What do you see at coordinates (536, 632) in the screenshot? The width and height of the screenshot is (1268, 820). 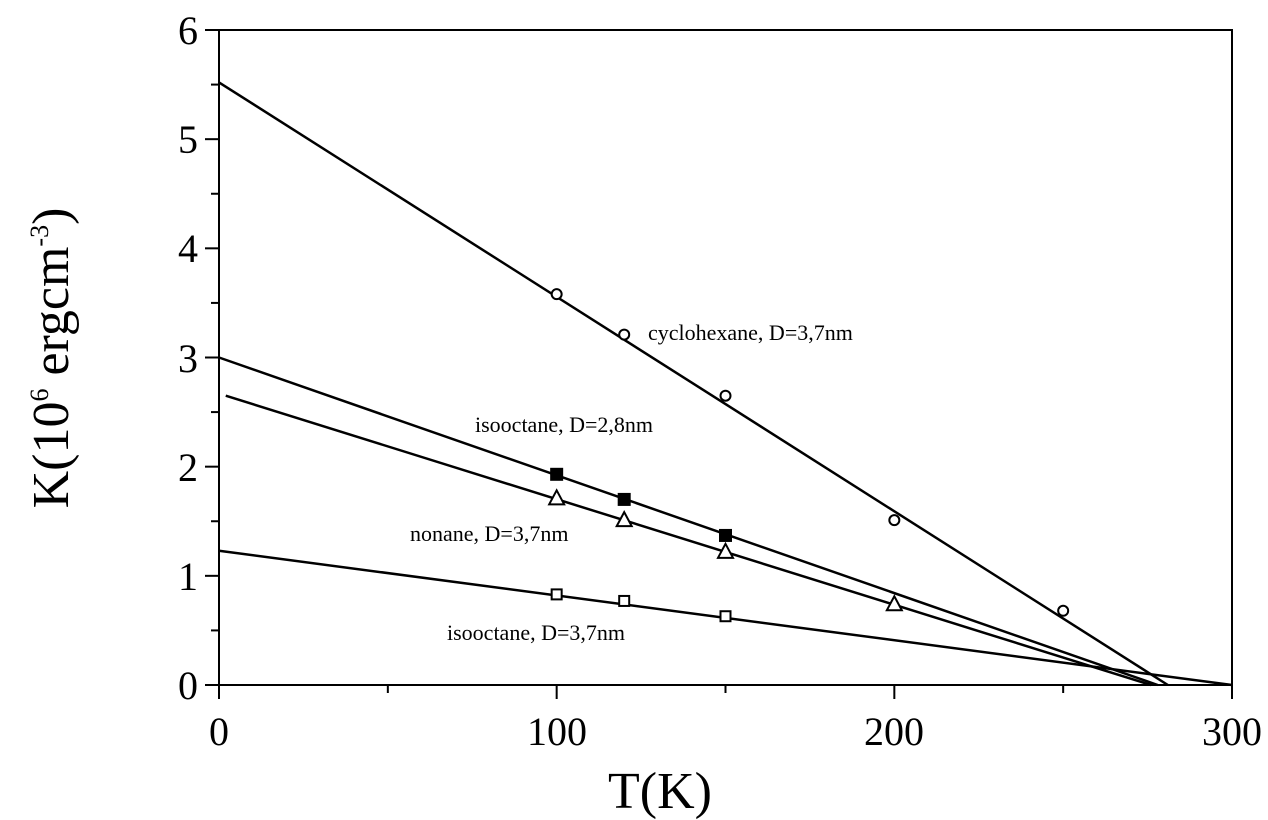 I see `annotation-isooctane-3-7nm: isooctane, D=3,7nm` at bounding box center [536, 632].